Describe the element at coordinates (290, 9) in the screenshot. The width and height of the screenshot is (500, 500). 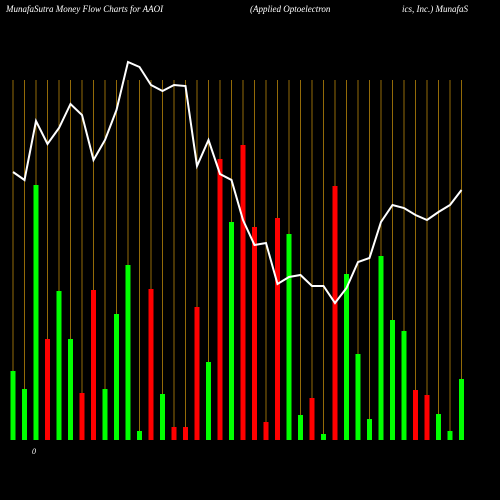
I see `chart-subtitle: (Applied Optoelectron` at that location.